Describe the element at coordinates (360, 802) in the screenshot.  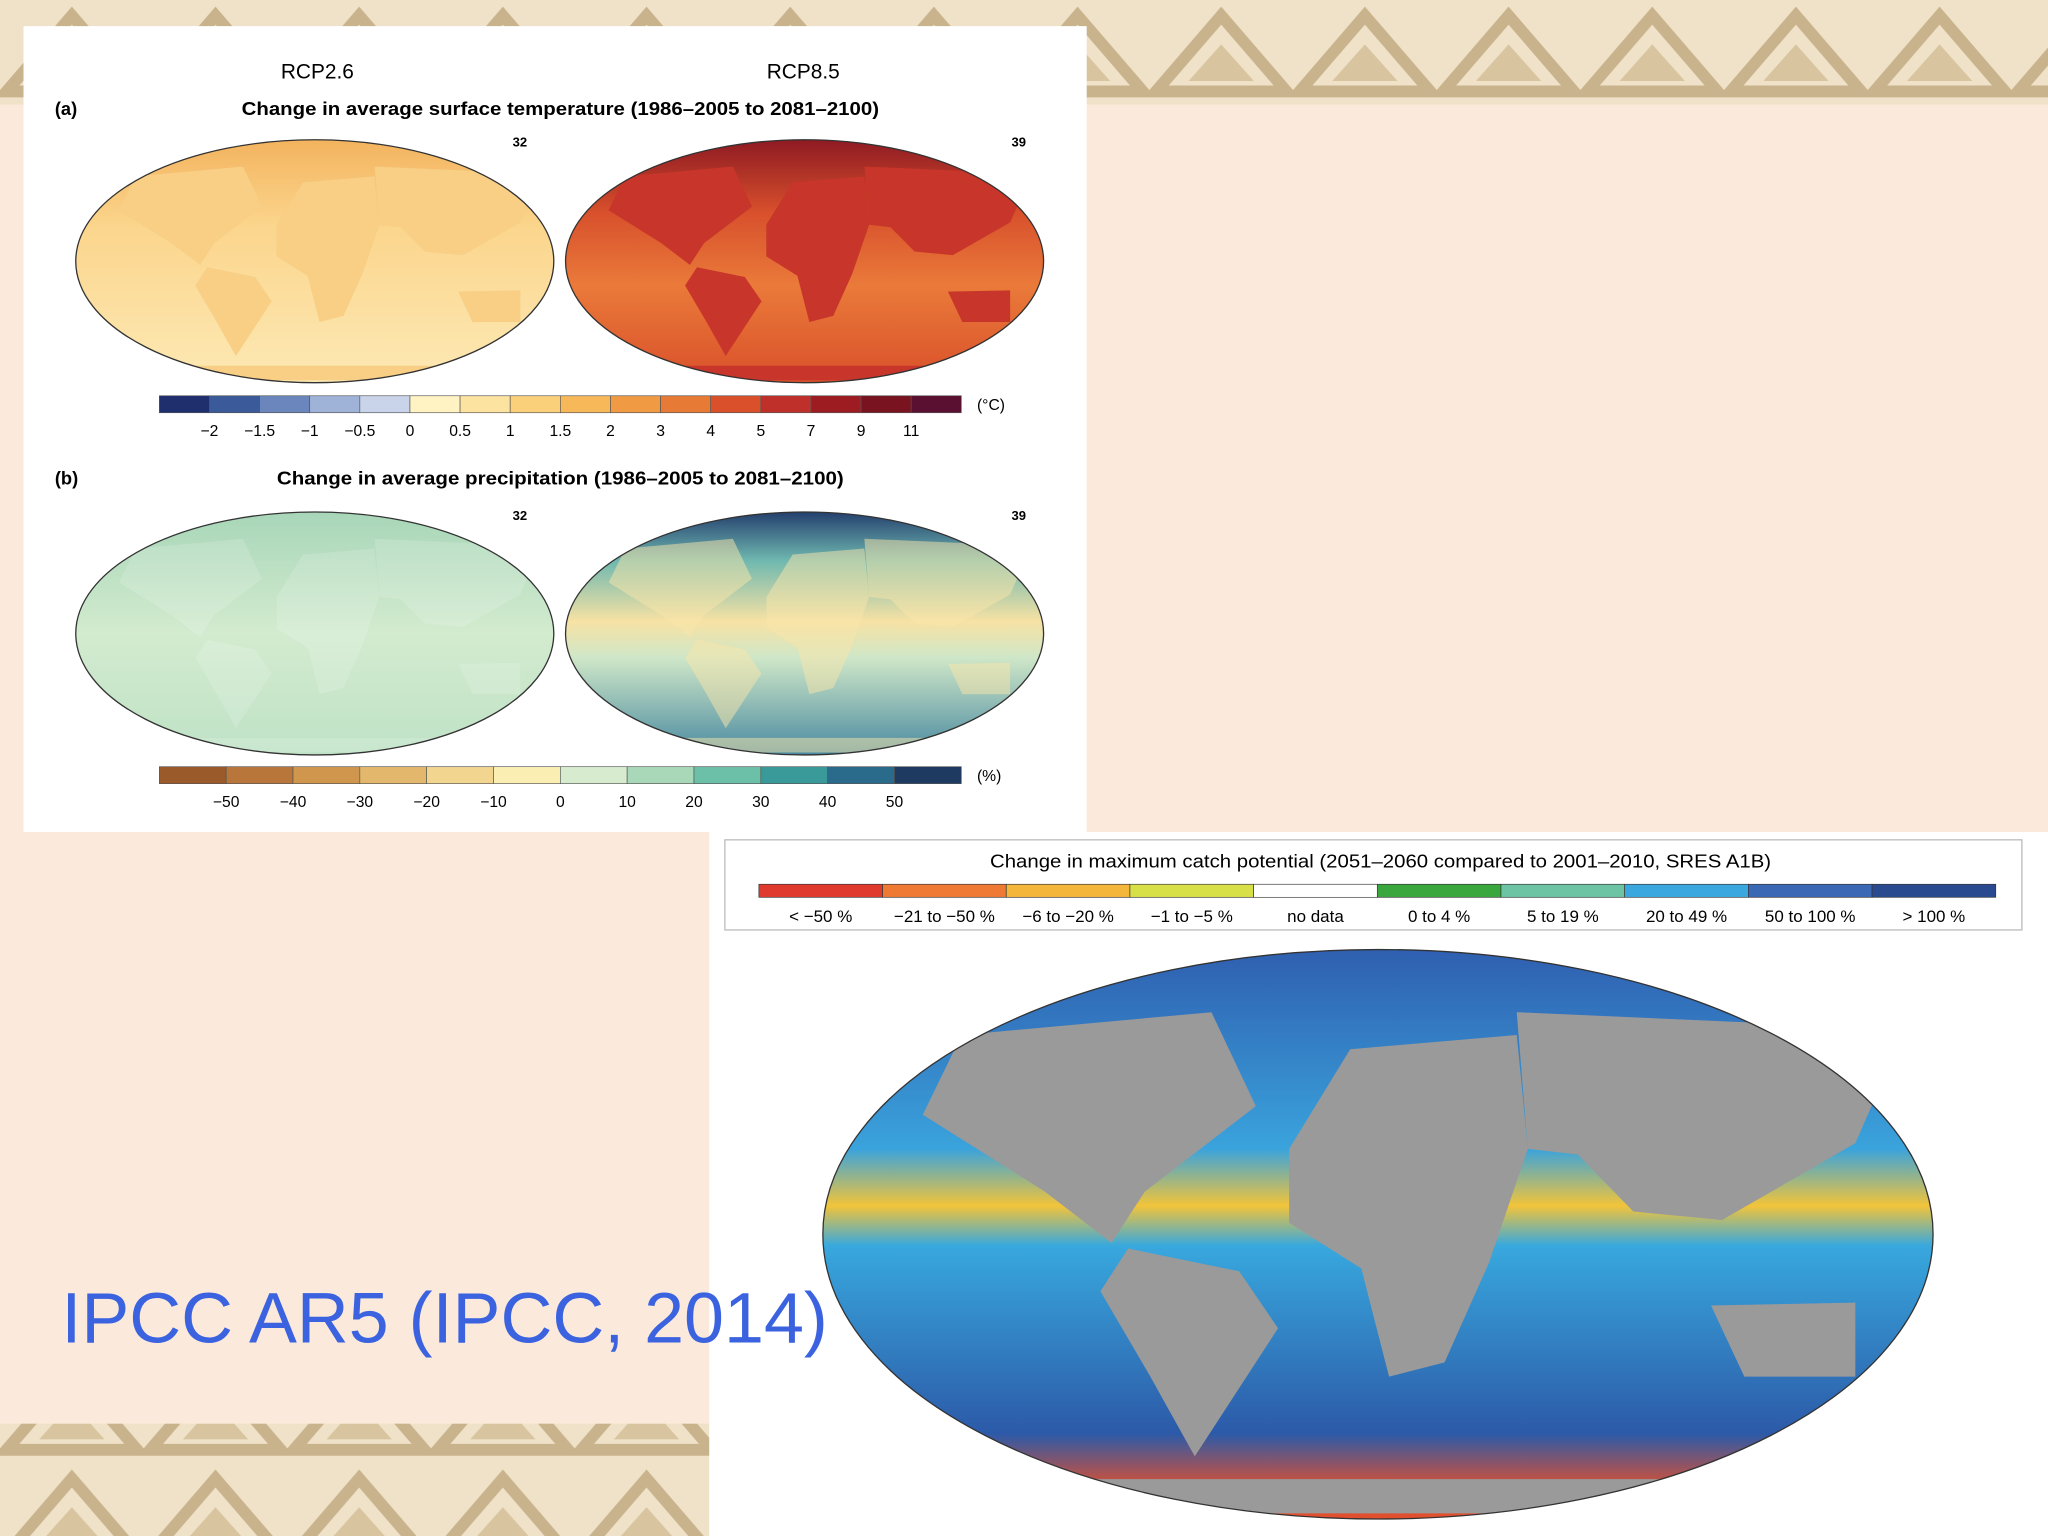
I see `colorbar-tick-label: −30` at that location.